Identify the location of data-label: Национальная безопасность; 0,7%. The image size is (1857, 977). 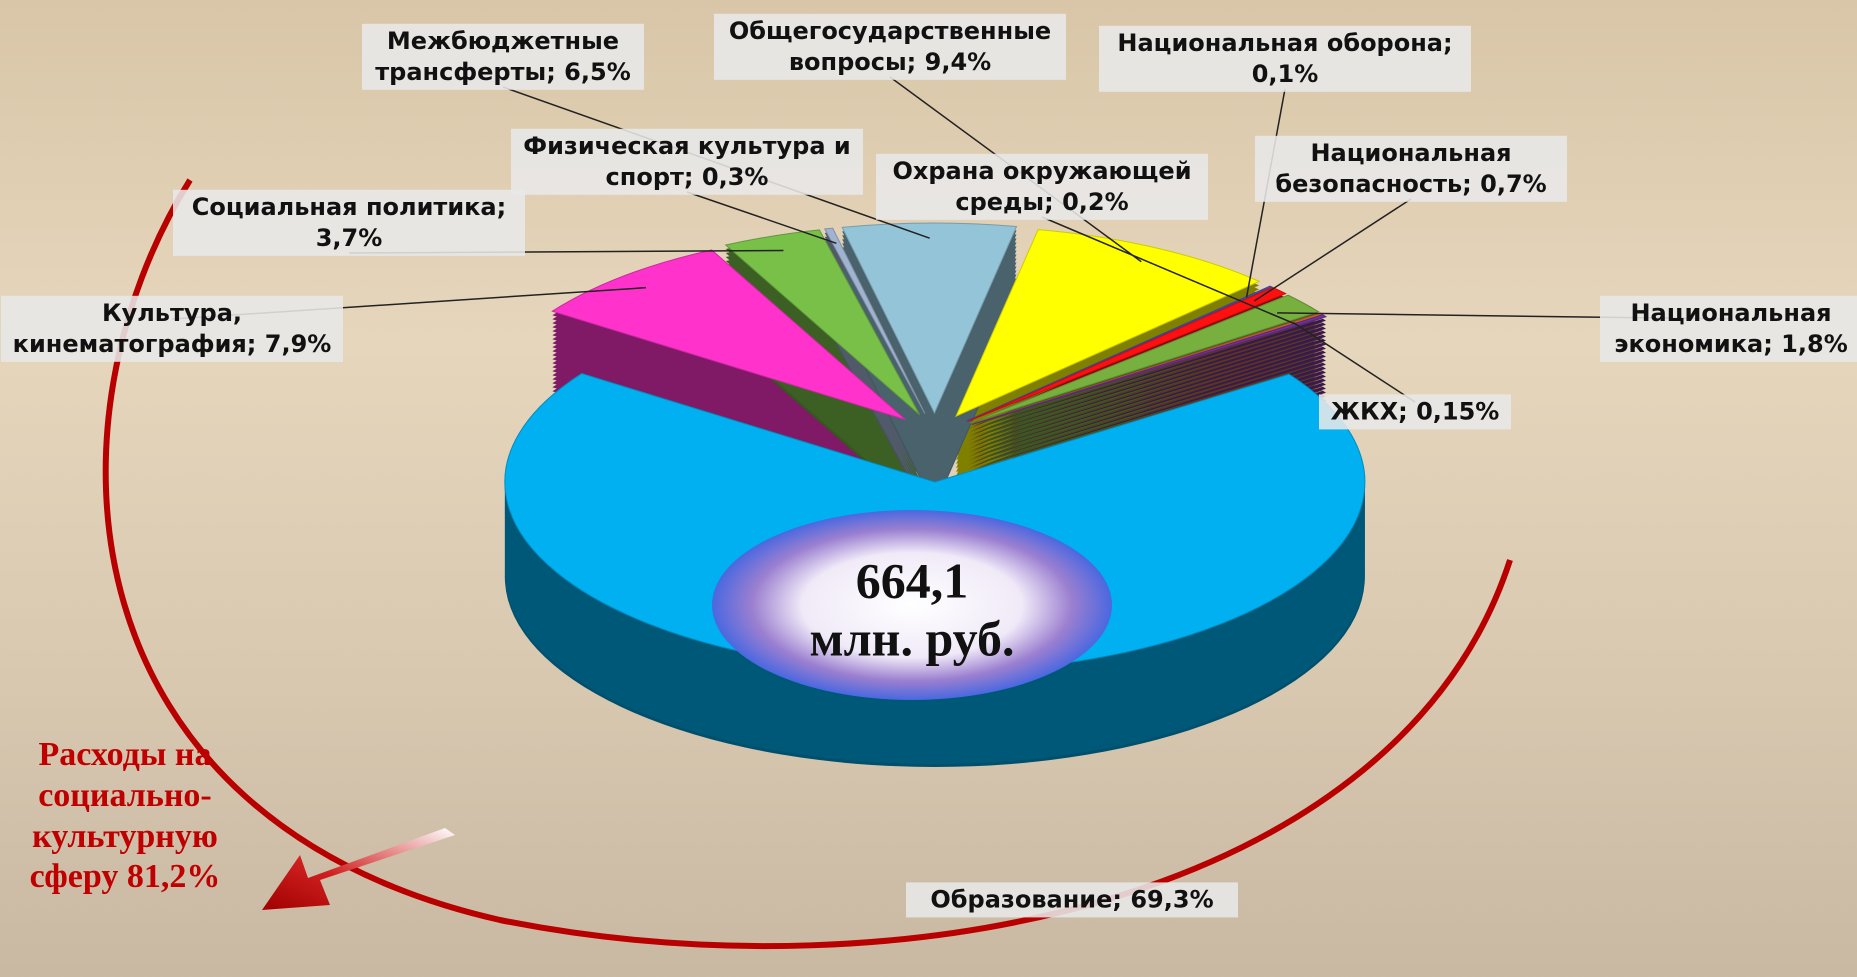
(1411, 169).